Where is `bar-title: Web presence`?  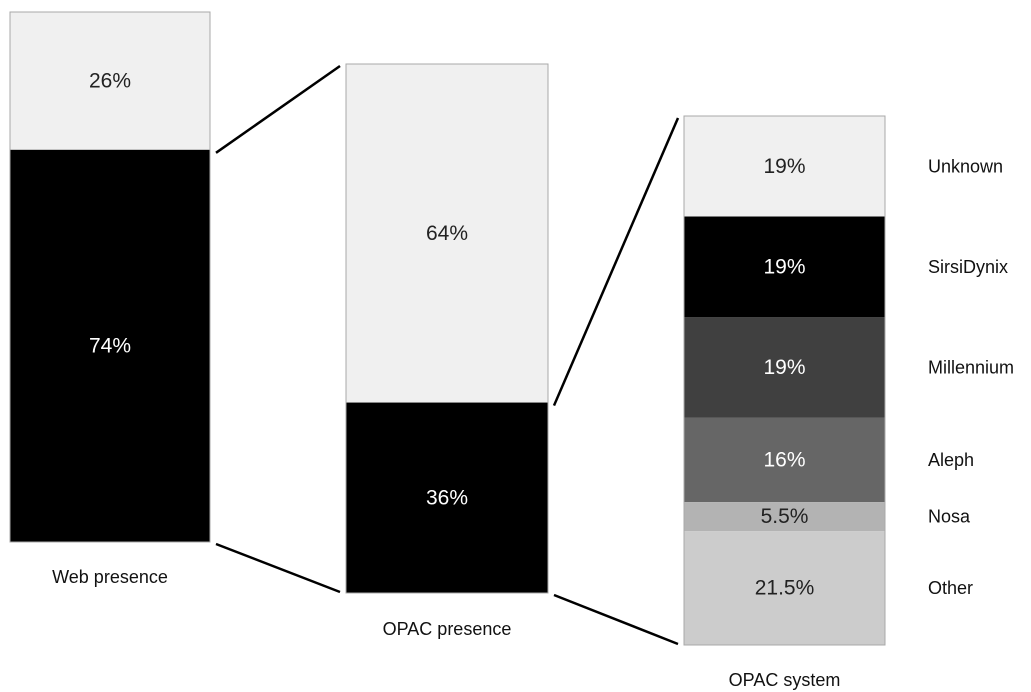
bar-title: Web presence is located at coordinates (110, 577).